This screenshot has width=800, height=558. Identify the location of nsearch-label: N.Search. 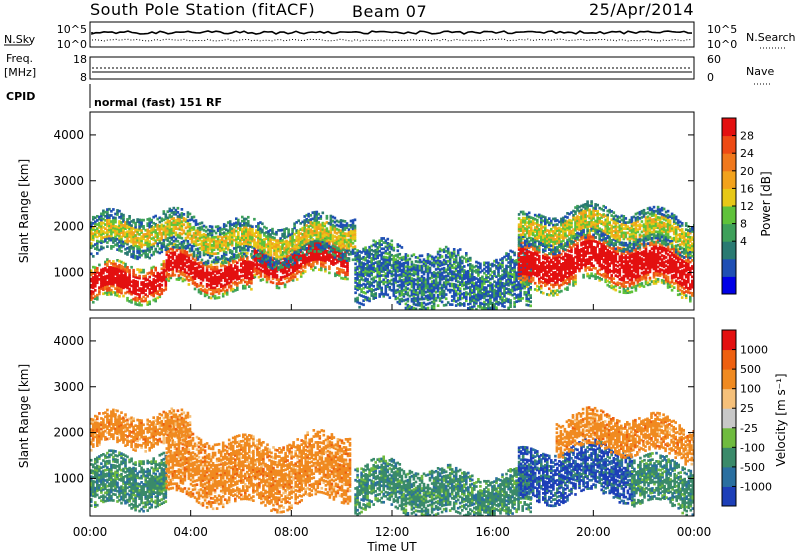
(771, 37).